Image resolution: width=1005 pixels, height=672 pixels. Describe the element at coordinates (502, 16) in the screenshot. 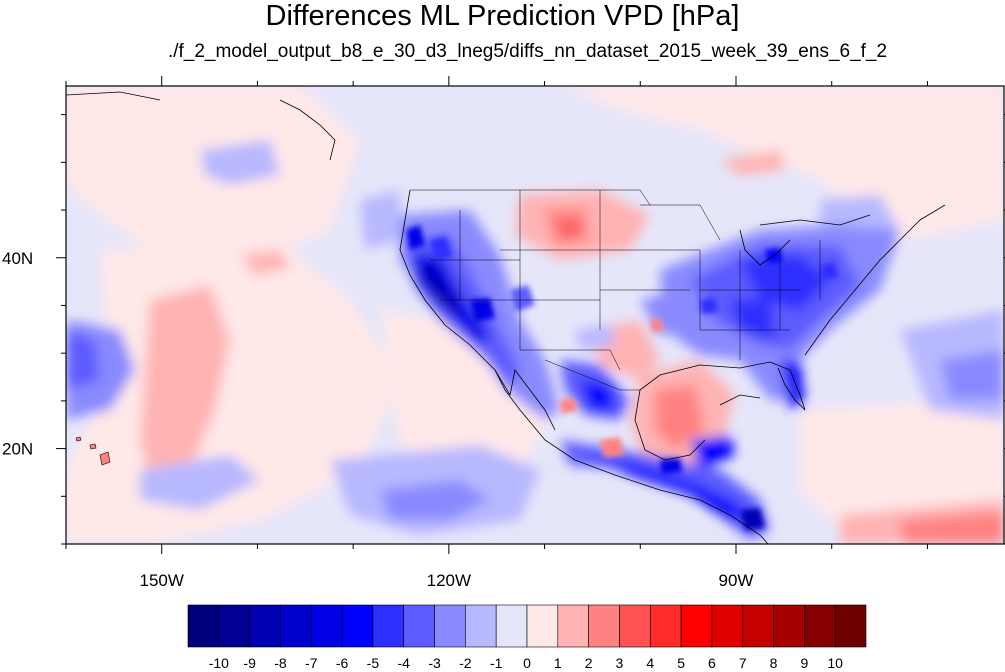

I see `map-title: Differences ML Prediction VPD [hPa]` at that location.